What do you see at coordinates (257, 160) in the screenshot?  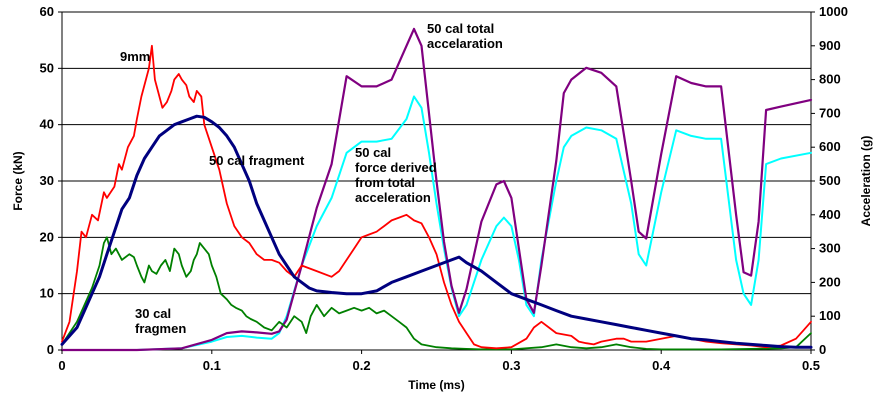 I see `annotation-label: 50 cal fragment` at bounding box center [257, 160].